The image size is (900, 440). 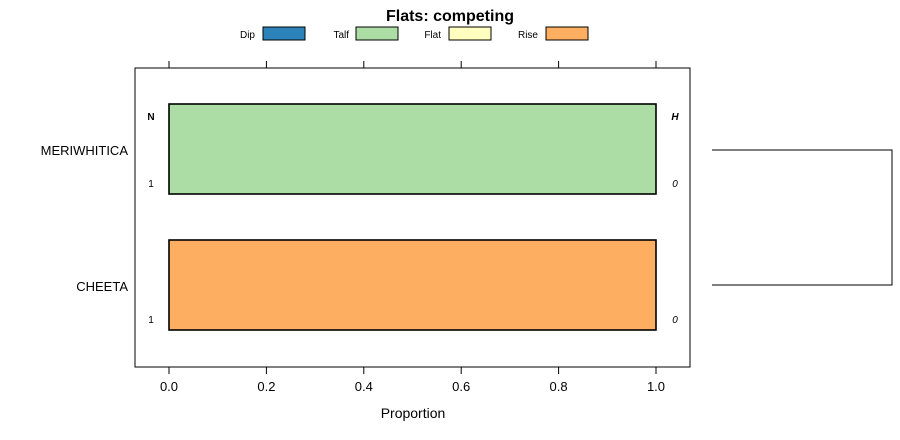 What do you see at coordinates (266, 386) in the screenshot?
I see `x-tick-label: 0.2` at bounding box center [266, 386].